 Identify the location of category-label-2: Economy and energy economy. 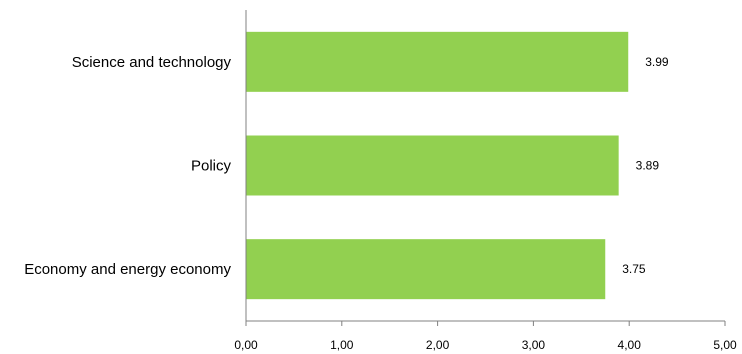
(127, 269).